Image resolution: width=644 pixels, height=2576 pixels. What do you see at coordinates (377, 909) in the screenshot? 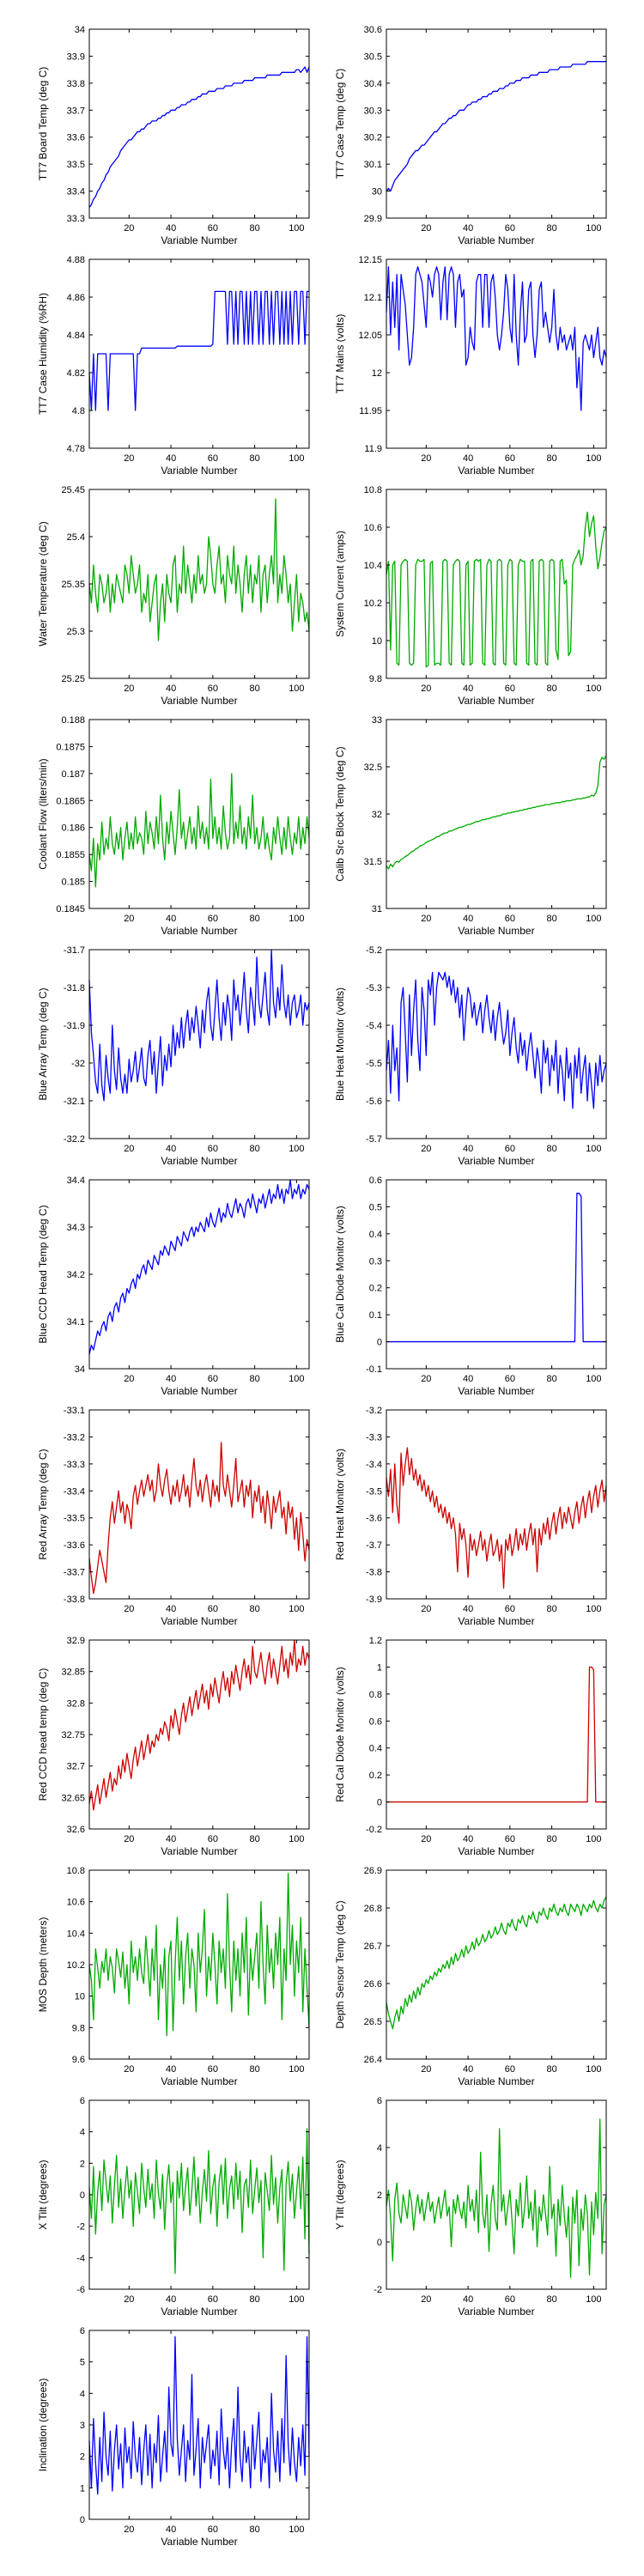
I see `y-tick-label: 31` at bounding box center [377, 909].